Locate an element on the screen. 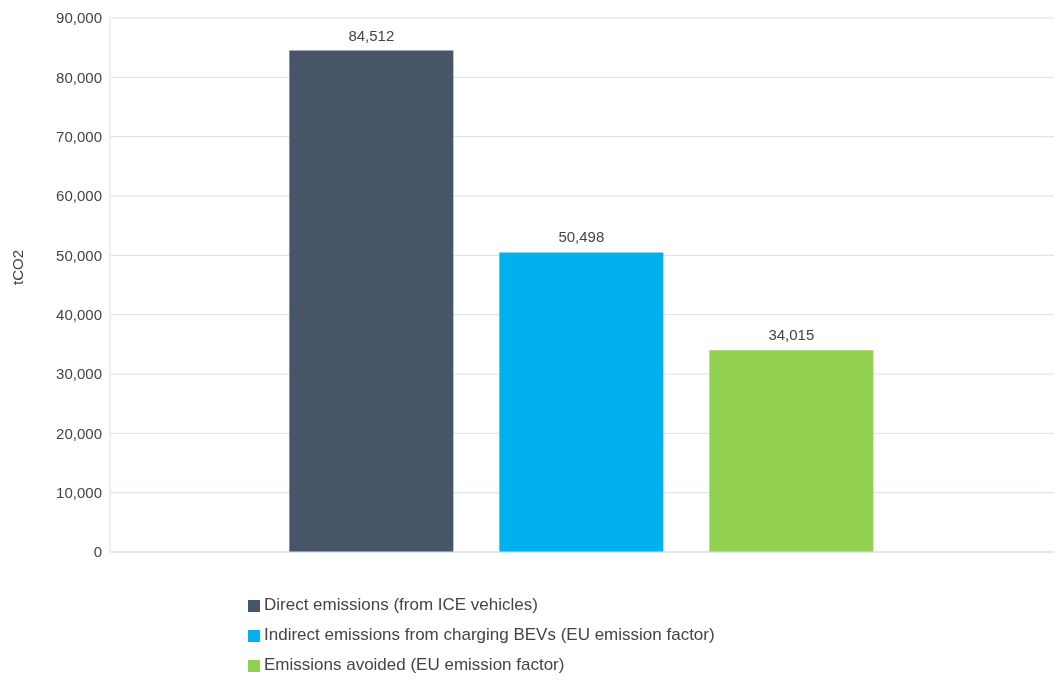  data-label: 50,498 is located at coordinates (581, 237).